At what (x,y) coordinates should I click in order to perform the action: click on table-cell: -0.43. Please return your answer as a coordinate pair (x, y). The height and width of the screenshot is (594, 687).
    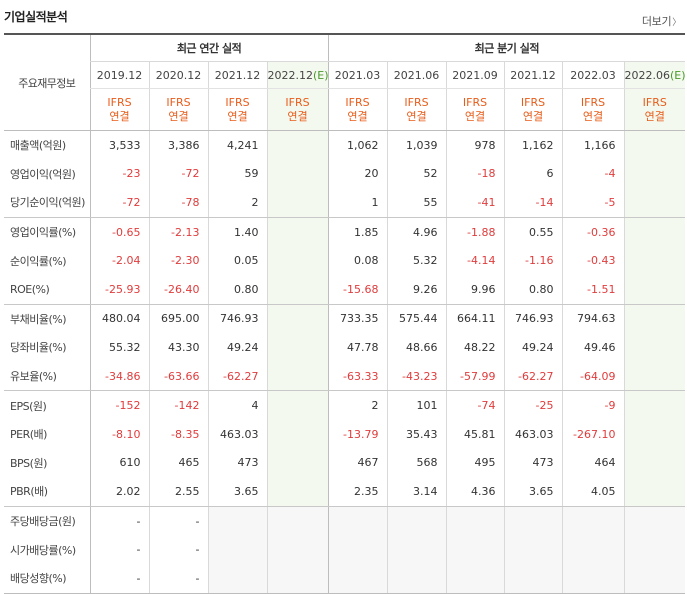
    Looking at the image, I should click on (593, 260).